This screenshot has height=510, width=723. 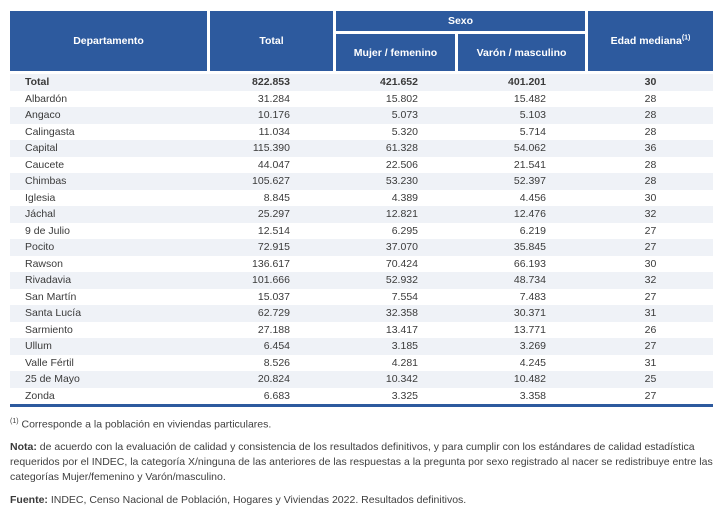 I want to click on column-header-total-label: Total, so click(x=271, y=41).